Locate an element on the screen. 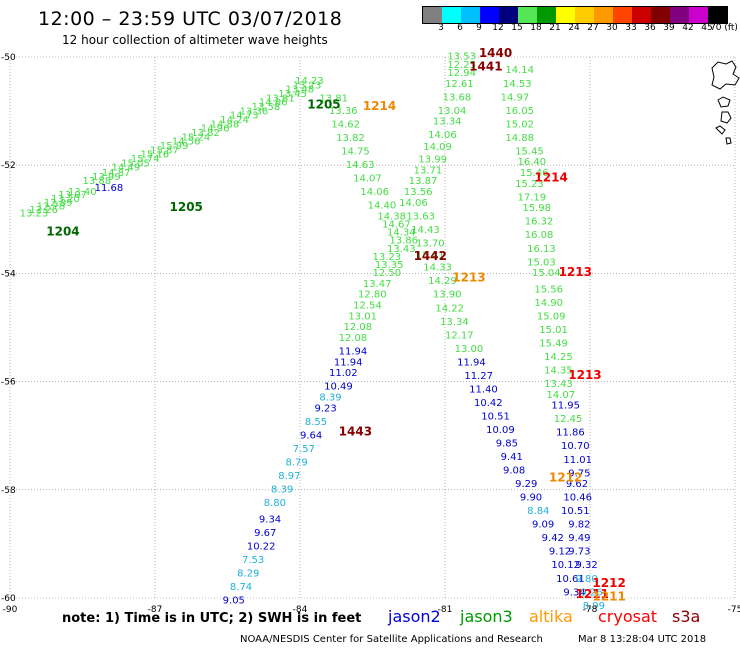 Image resolution: width=740 pixels, height=650 pixels. wave-height-value: 14.87 is located at coordinates (116, 173).